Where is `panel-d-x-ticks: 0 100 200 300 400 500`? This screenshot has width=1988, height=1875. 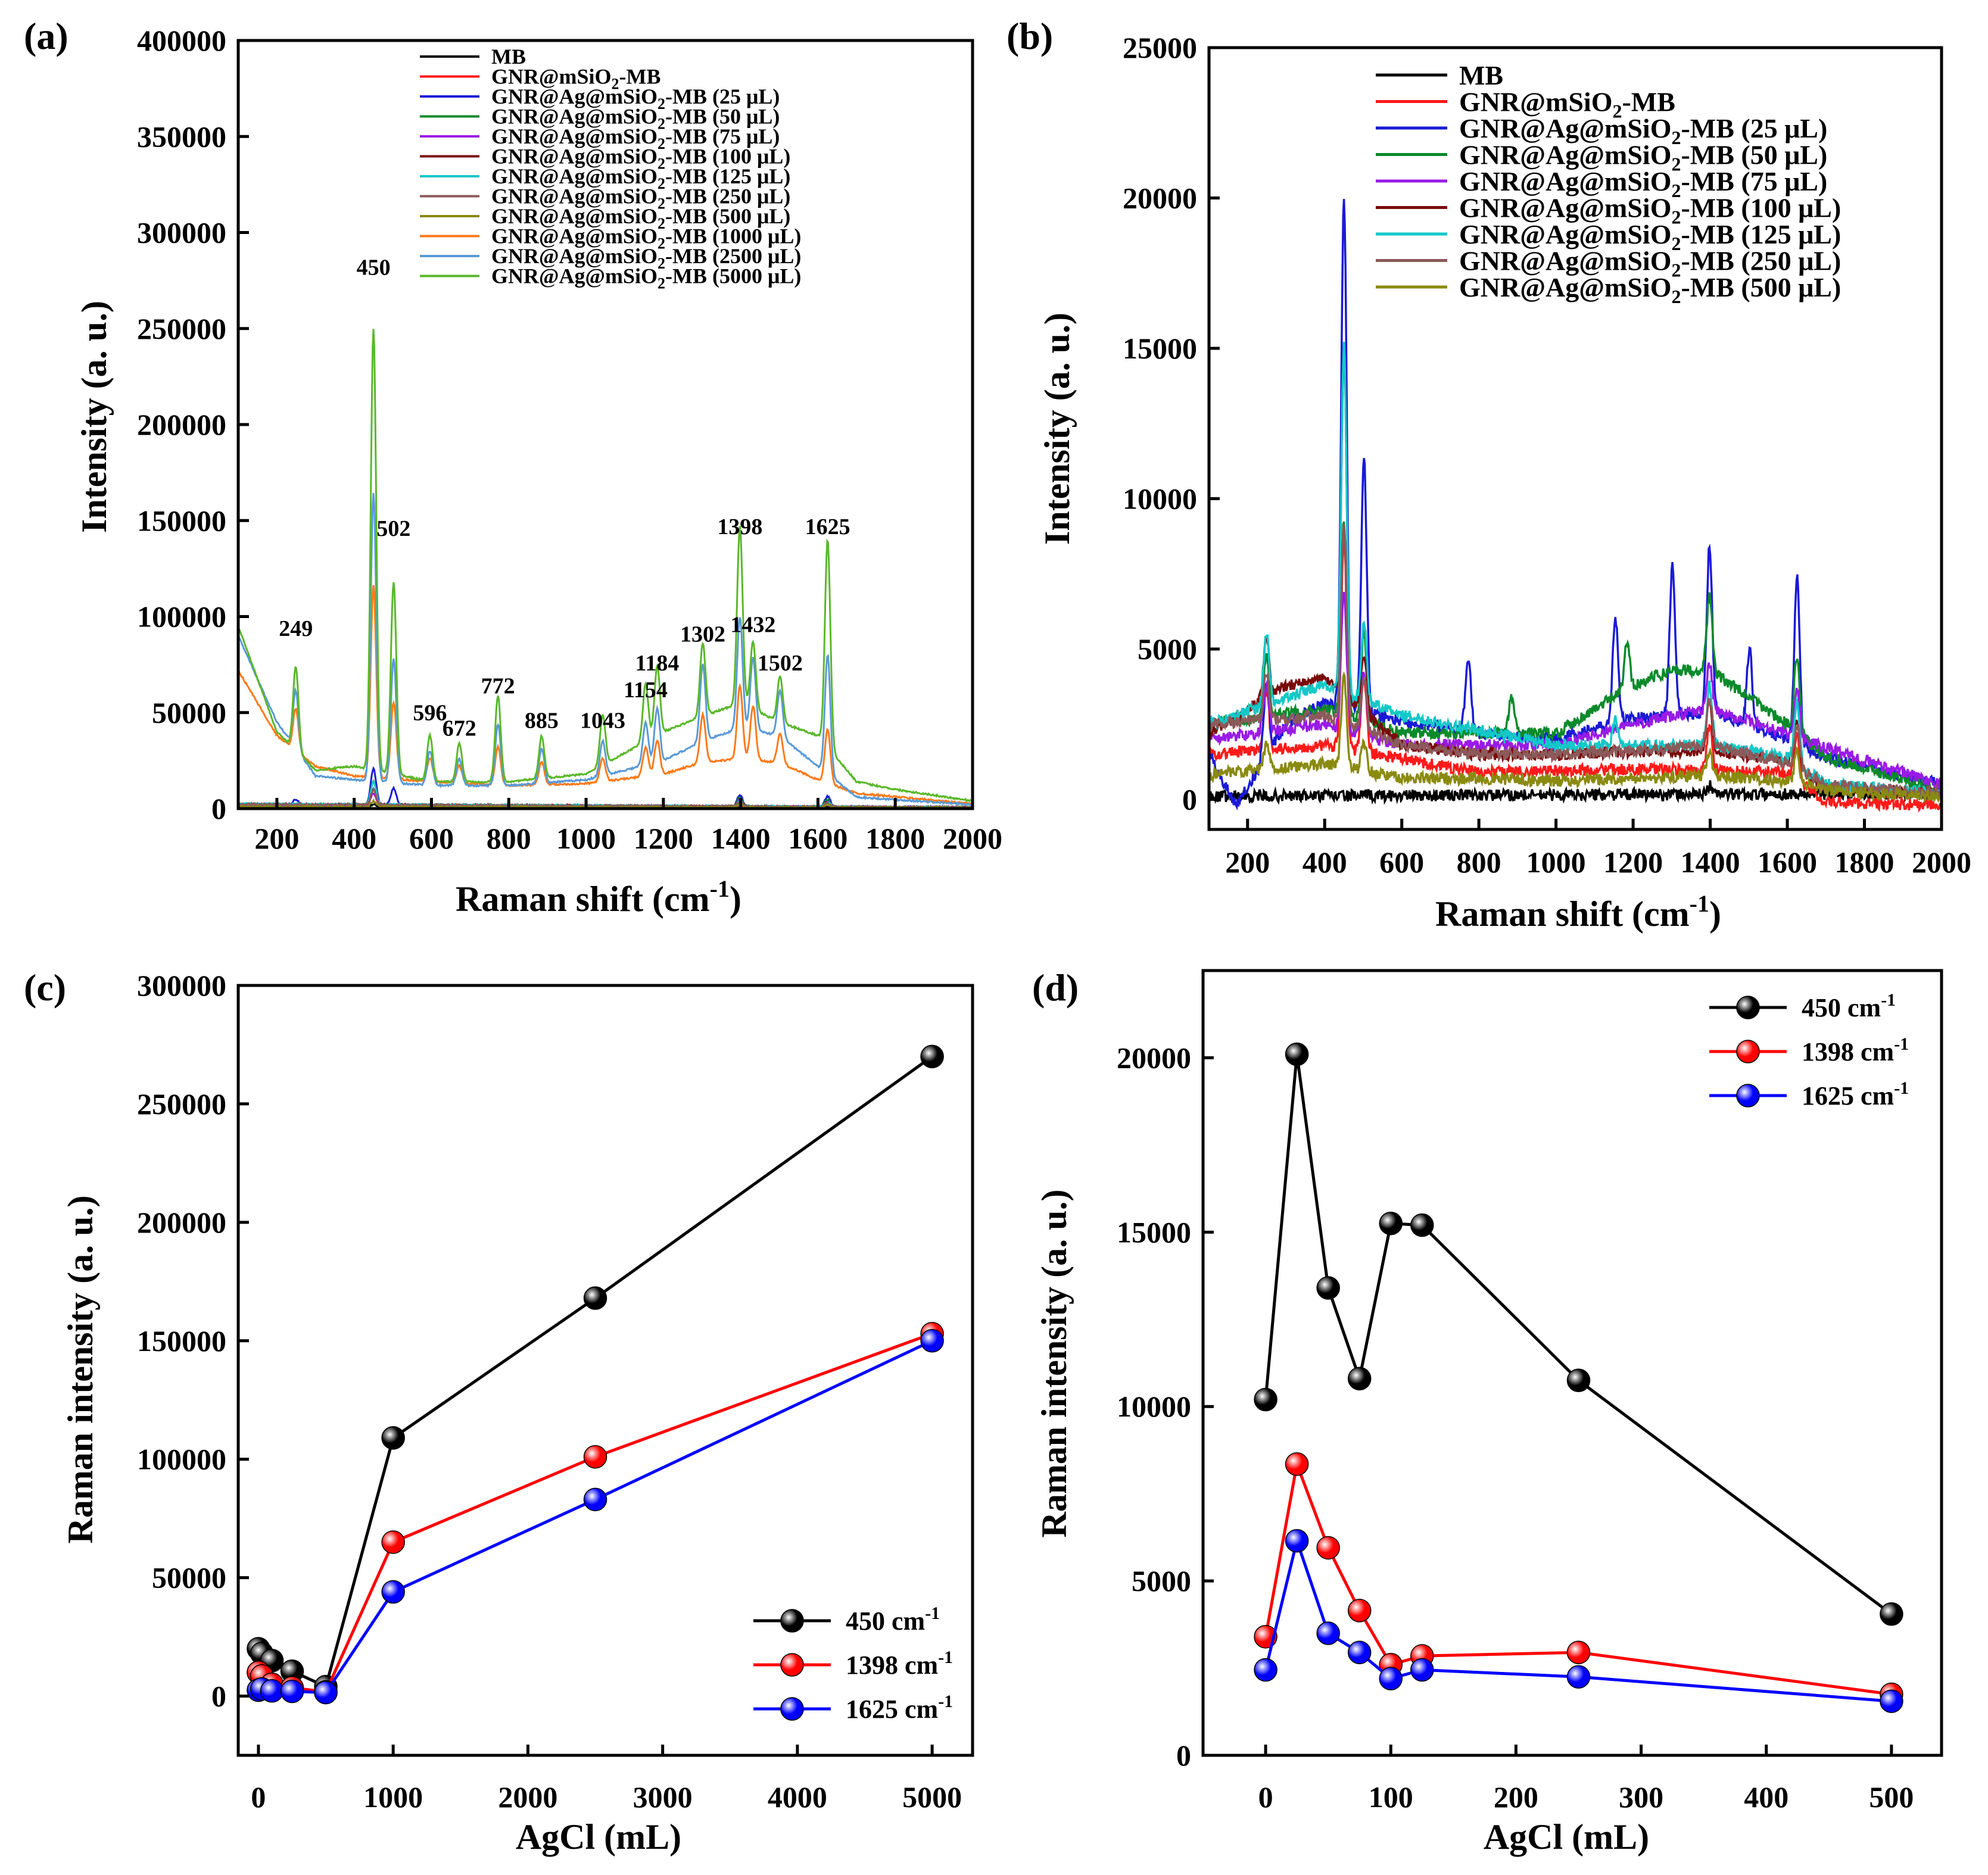
panel-d-x-ticks: 0 100 200 300 400 500 is located at coordinates (1586, 1779).